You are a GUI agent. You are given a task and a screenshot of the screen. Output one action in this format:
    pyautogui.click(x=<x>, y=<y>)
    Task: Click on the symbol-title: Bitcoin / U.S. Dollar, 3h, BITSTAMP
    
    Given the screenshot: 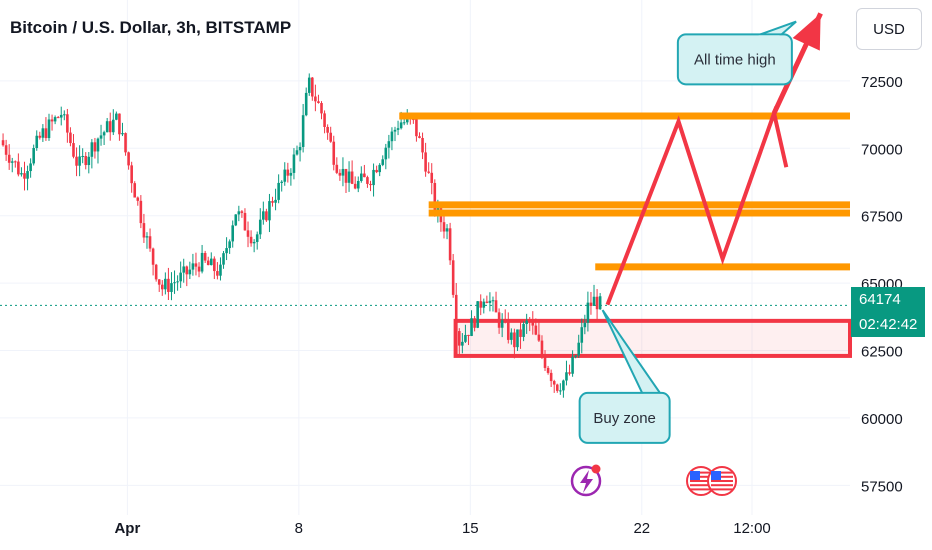 What is the action you would take?
    pyautogui.click(x=151, y=27)
    